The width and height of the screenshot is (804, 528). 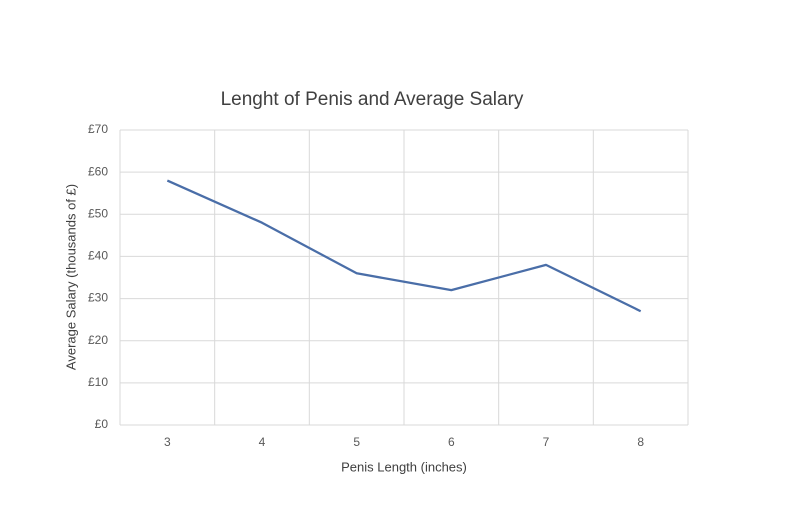 What do you see at coordinates (372, 99) in the screenshot?
I see `chart-title: Lenght of Penis and Average Salary` at bounding box center [372, 99].